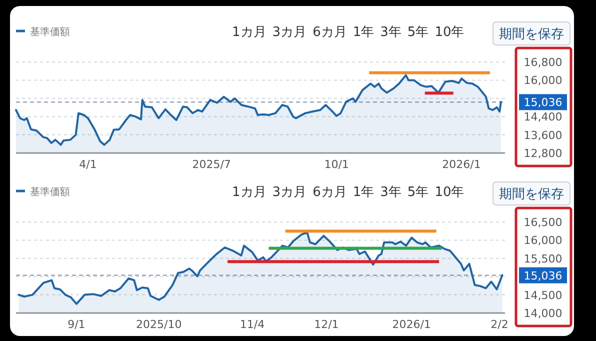 The width and height of the screenshot is (596, 341). I want to click on x-tick-label: 9/1, so click(77, 324).